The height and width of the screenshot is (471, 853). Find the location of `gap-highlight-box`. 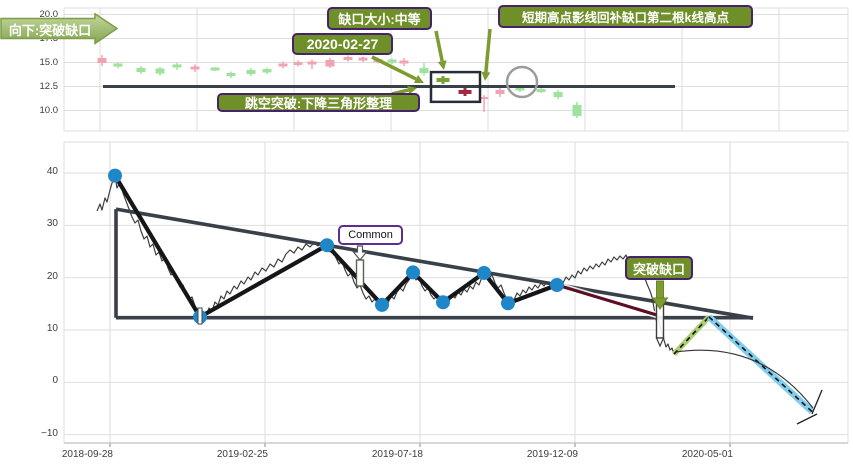

gap-highlight-box is located at coordinates (455, 87).